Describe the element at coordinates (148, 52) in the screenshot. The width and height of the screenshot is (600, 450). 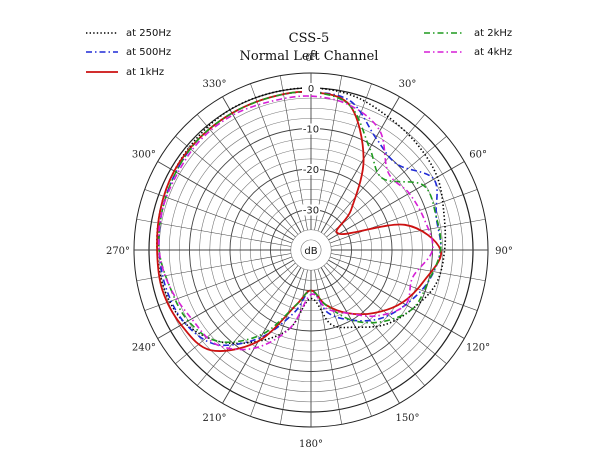
I see `legend-label-500hz: at 500Hz` at that location.